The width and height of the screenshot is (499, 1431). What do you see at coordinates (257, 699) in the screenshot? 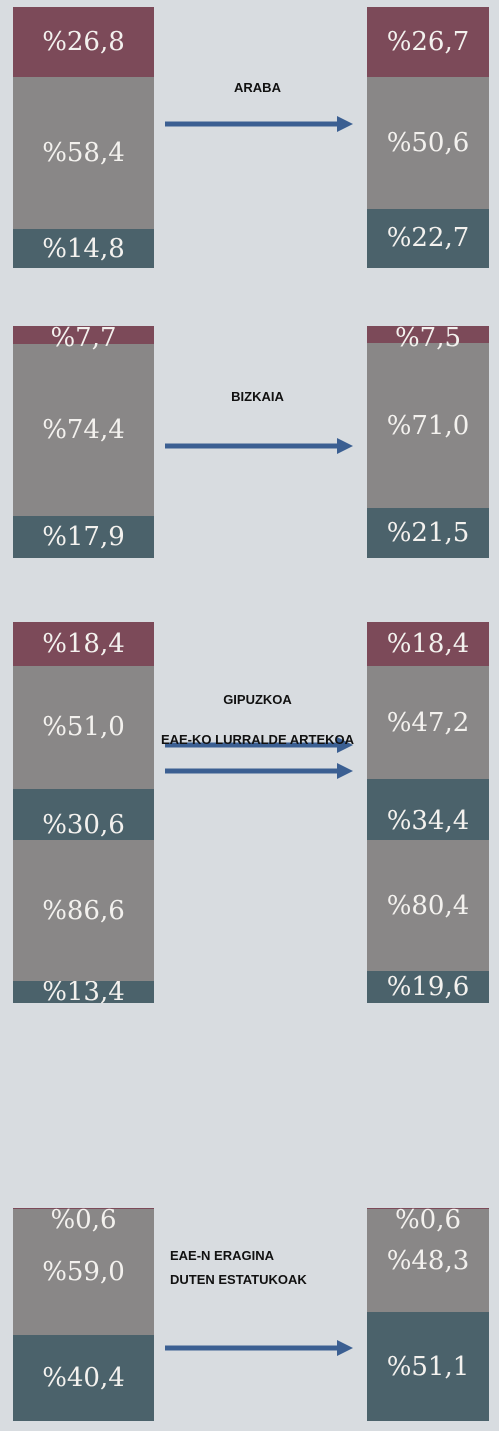
I see `panel-title: GIPUZKOA` at bounding box center [257, 699].